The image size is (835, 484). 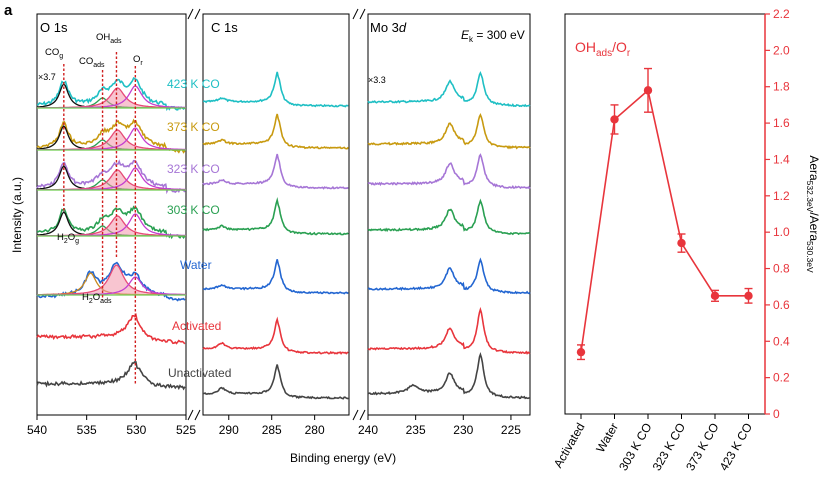 I want to click on x-tick-label: 280, so click(x=315, y=430).